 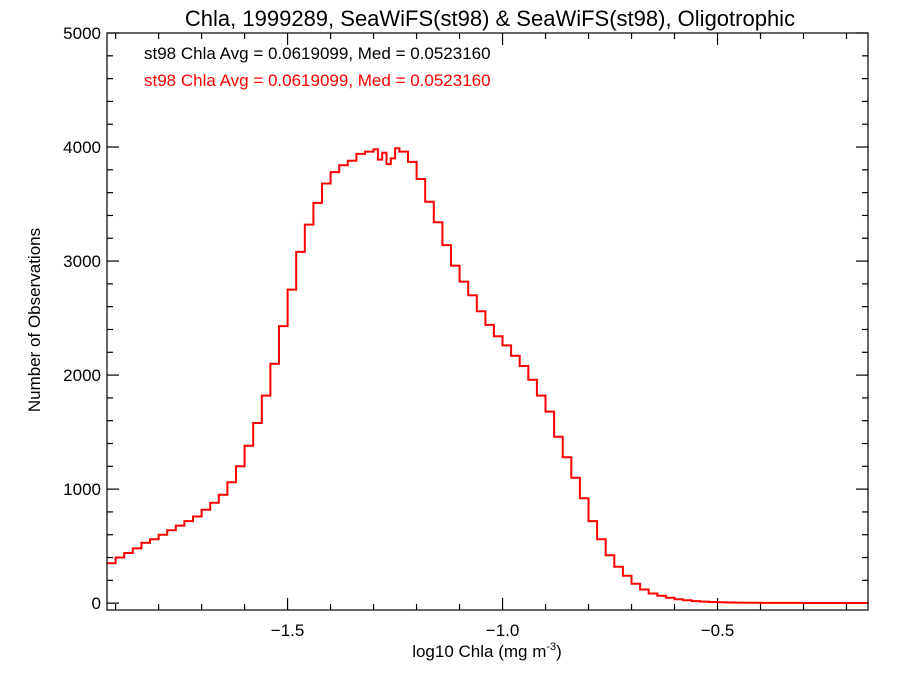 I want to click on y-tick-label: 0, so click(x=96, y=603).